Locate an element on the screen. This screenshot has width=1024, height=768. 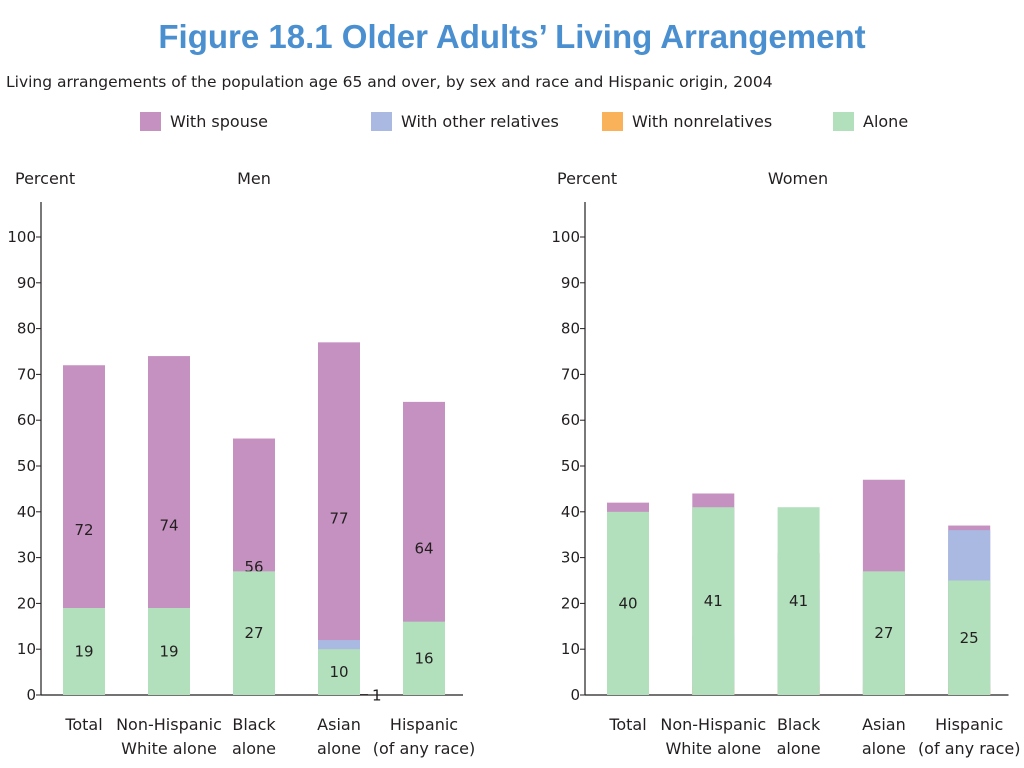
legend-item-with-other-relatives: With other relatives is located at coordinates (465, 121).